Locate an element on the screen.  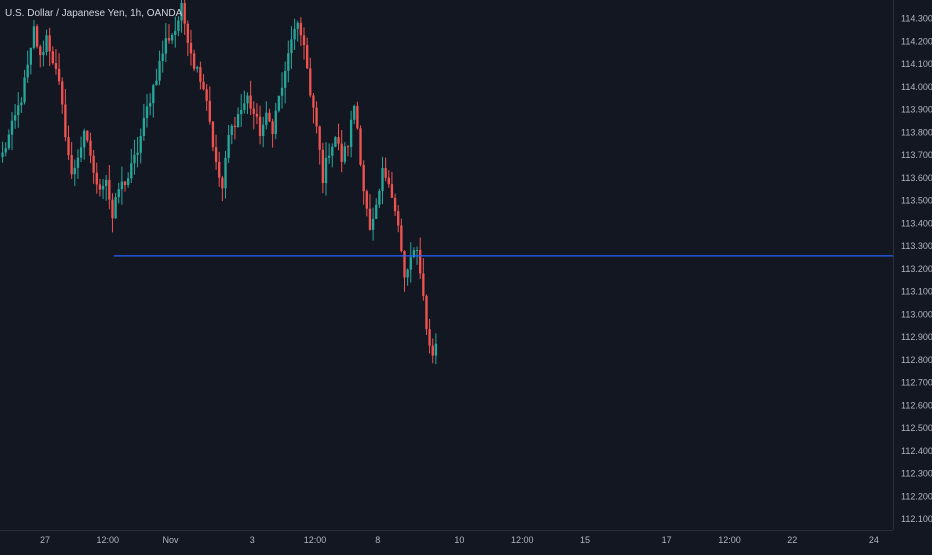
price-tick-label: 113.800 is located at coordinates (916, 132).